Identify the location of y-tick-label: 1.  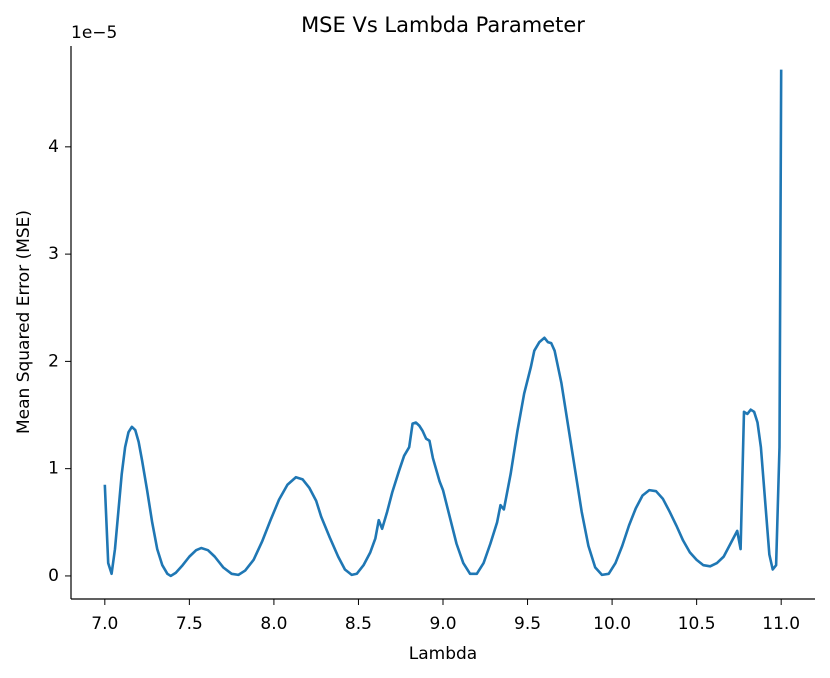
(53, 469).